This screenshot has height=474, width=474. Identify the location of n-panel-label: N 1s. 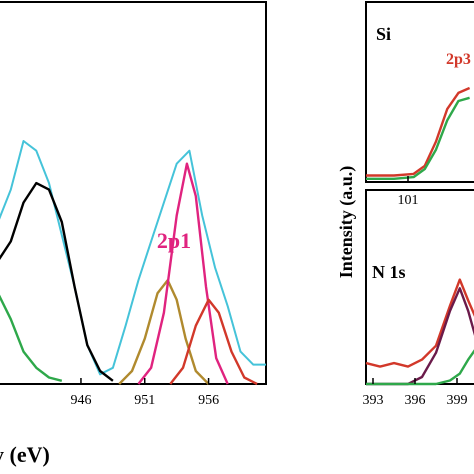
(389, 272).